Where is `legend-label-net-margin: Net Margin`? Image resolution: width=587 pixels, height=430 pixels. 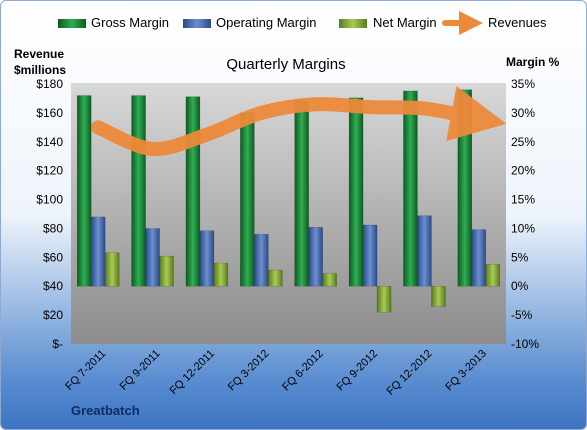
legend-label-net-margin: Net Margin is located at coordinates (405, 22).